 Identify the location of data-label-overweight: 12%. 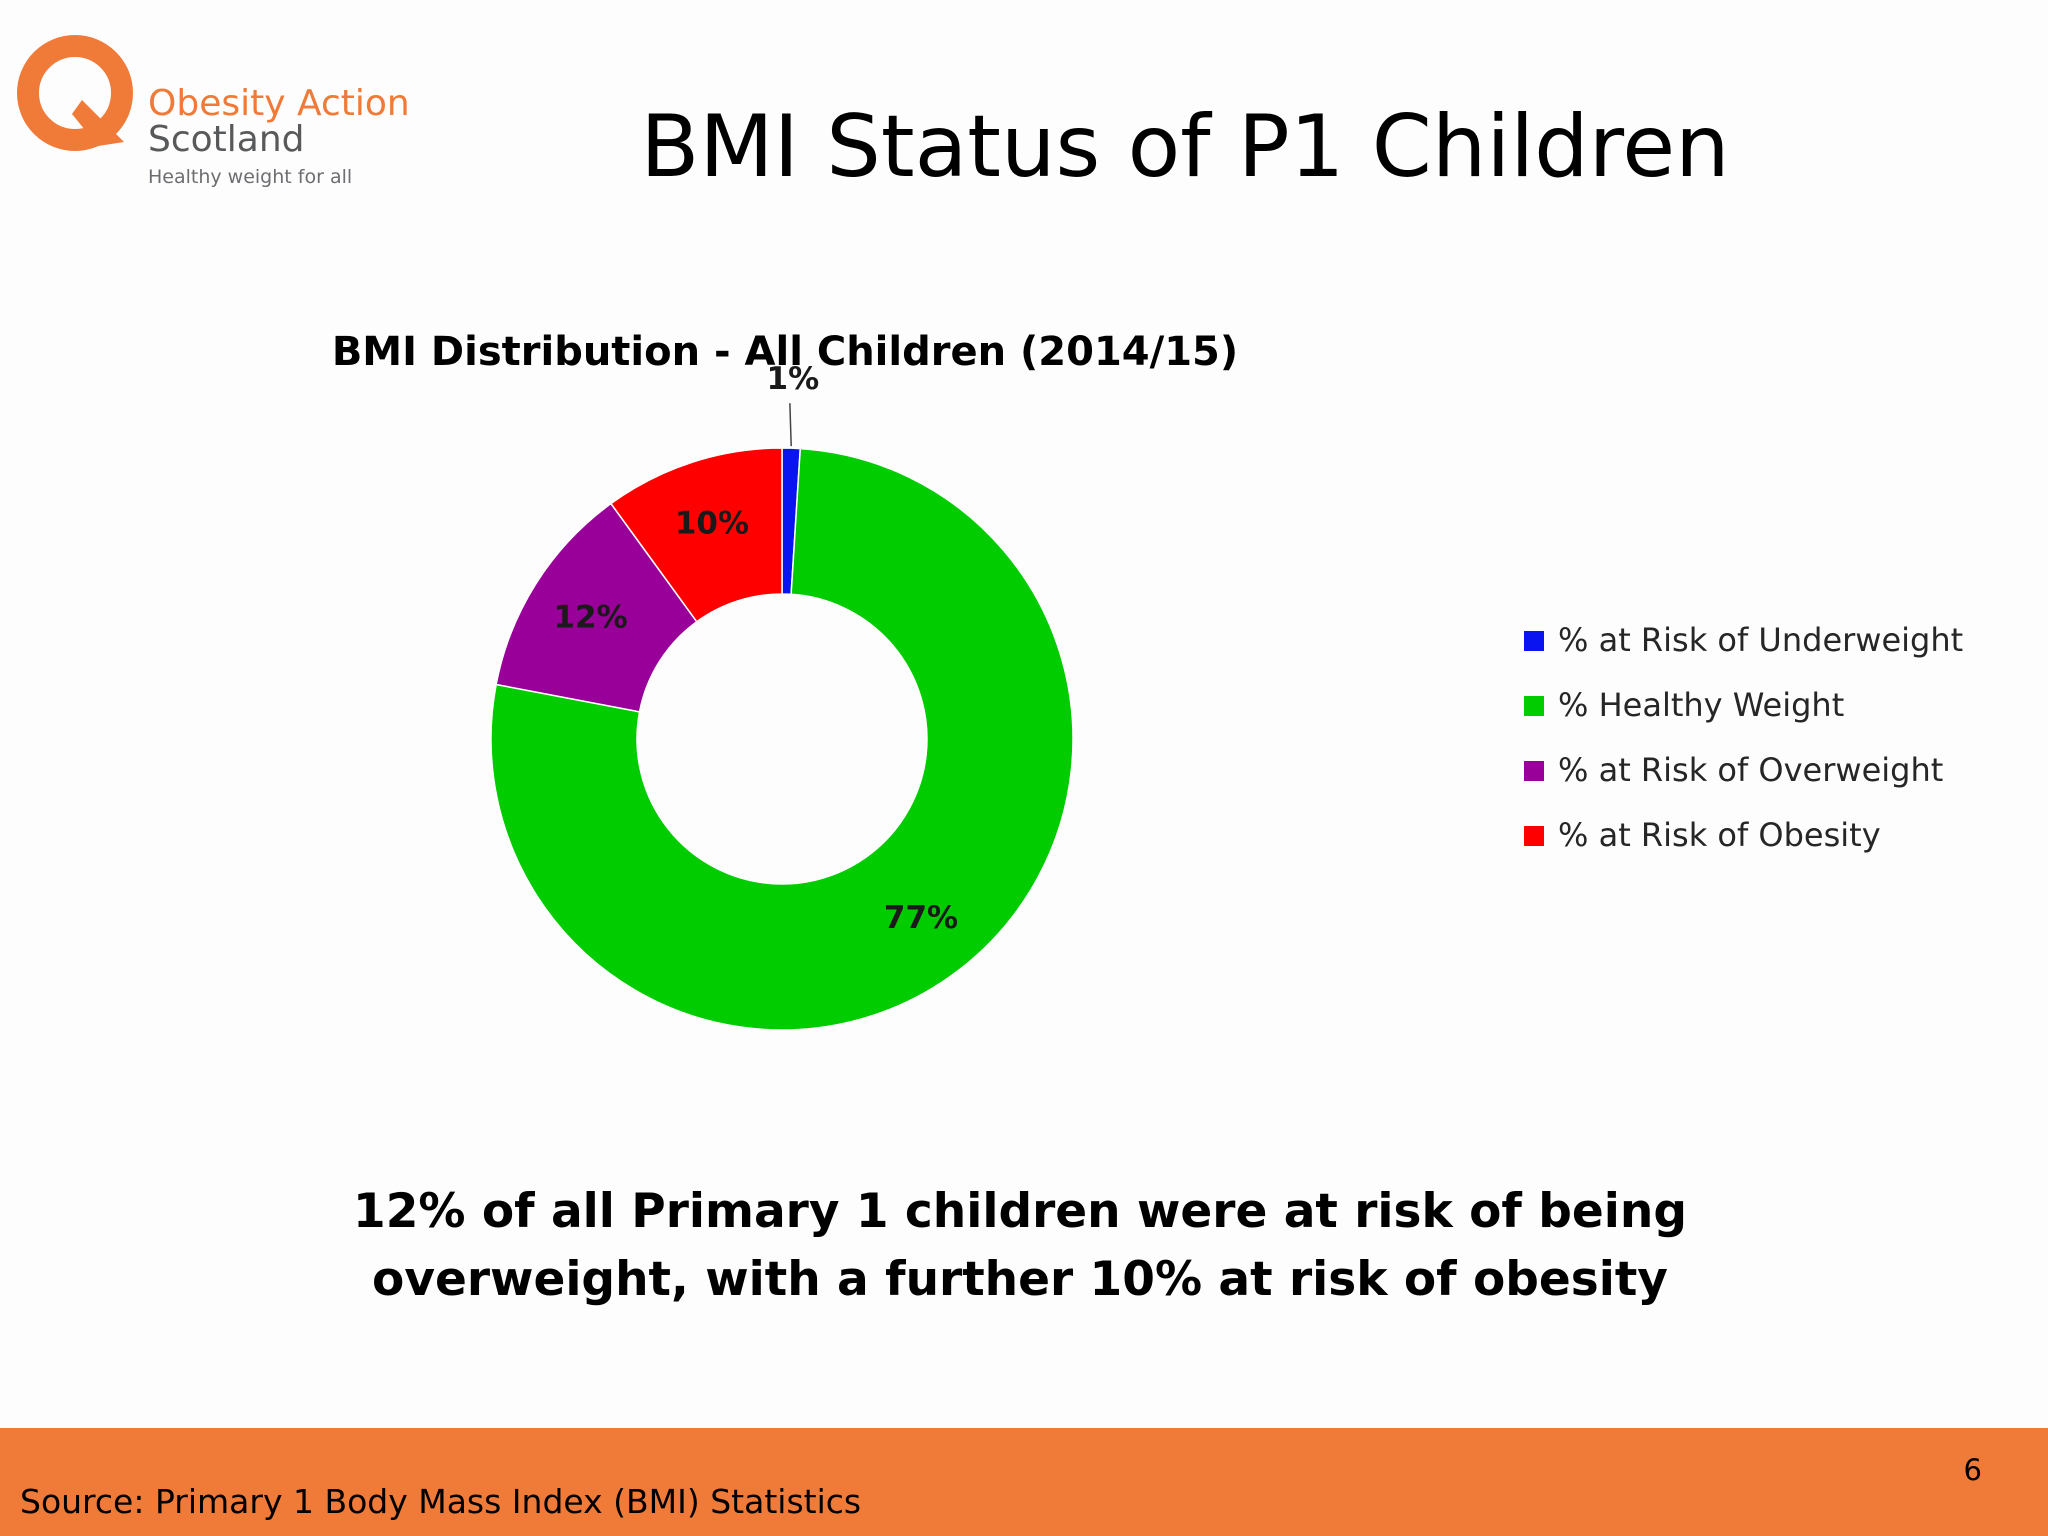
(590, 617).